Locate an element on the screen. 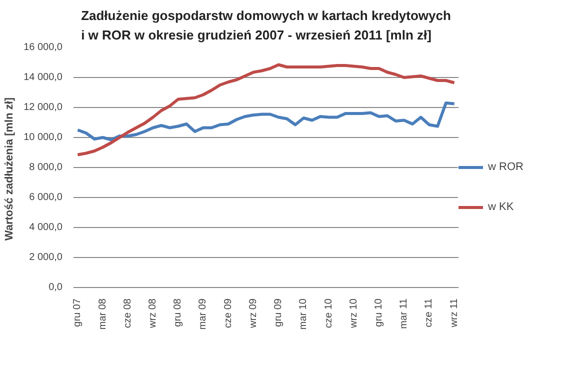  x-tick-label: cze 08 is located at coordinates (128, 313).